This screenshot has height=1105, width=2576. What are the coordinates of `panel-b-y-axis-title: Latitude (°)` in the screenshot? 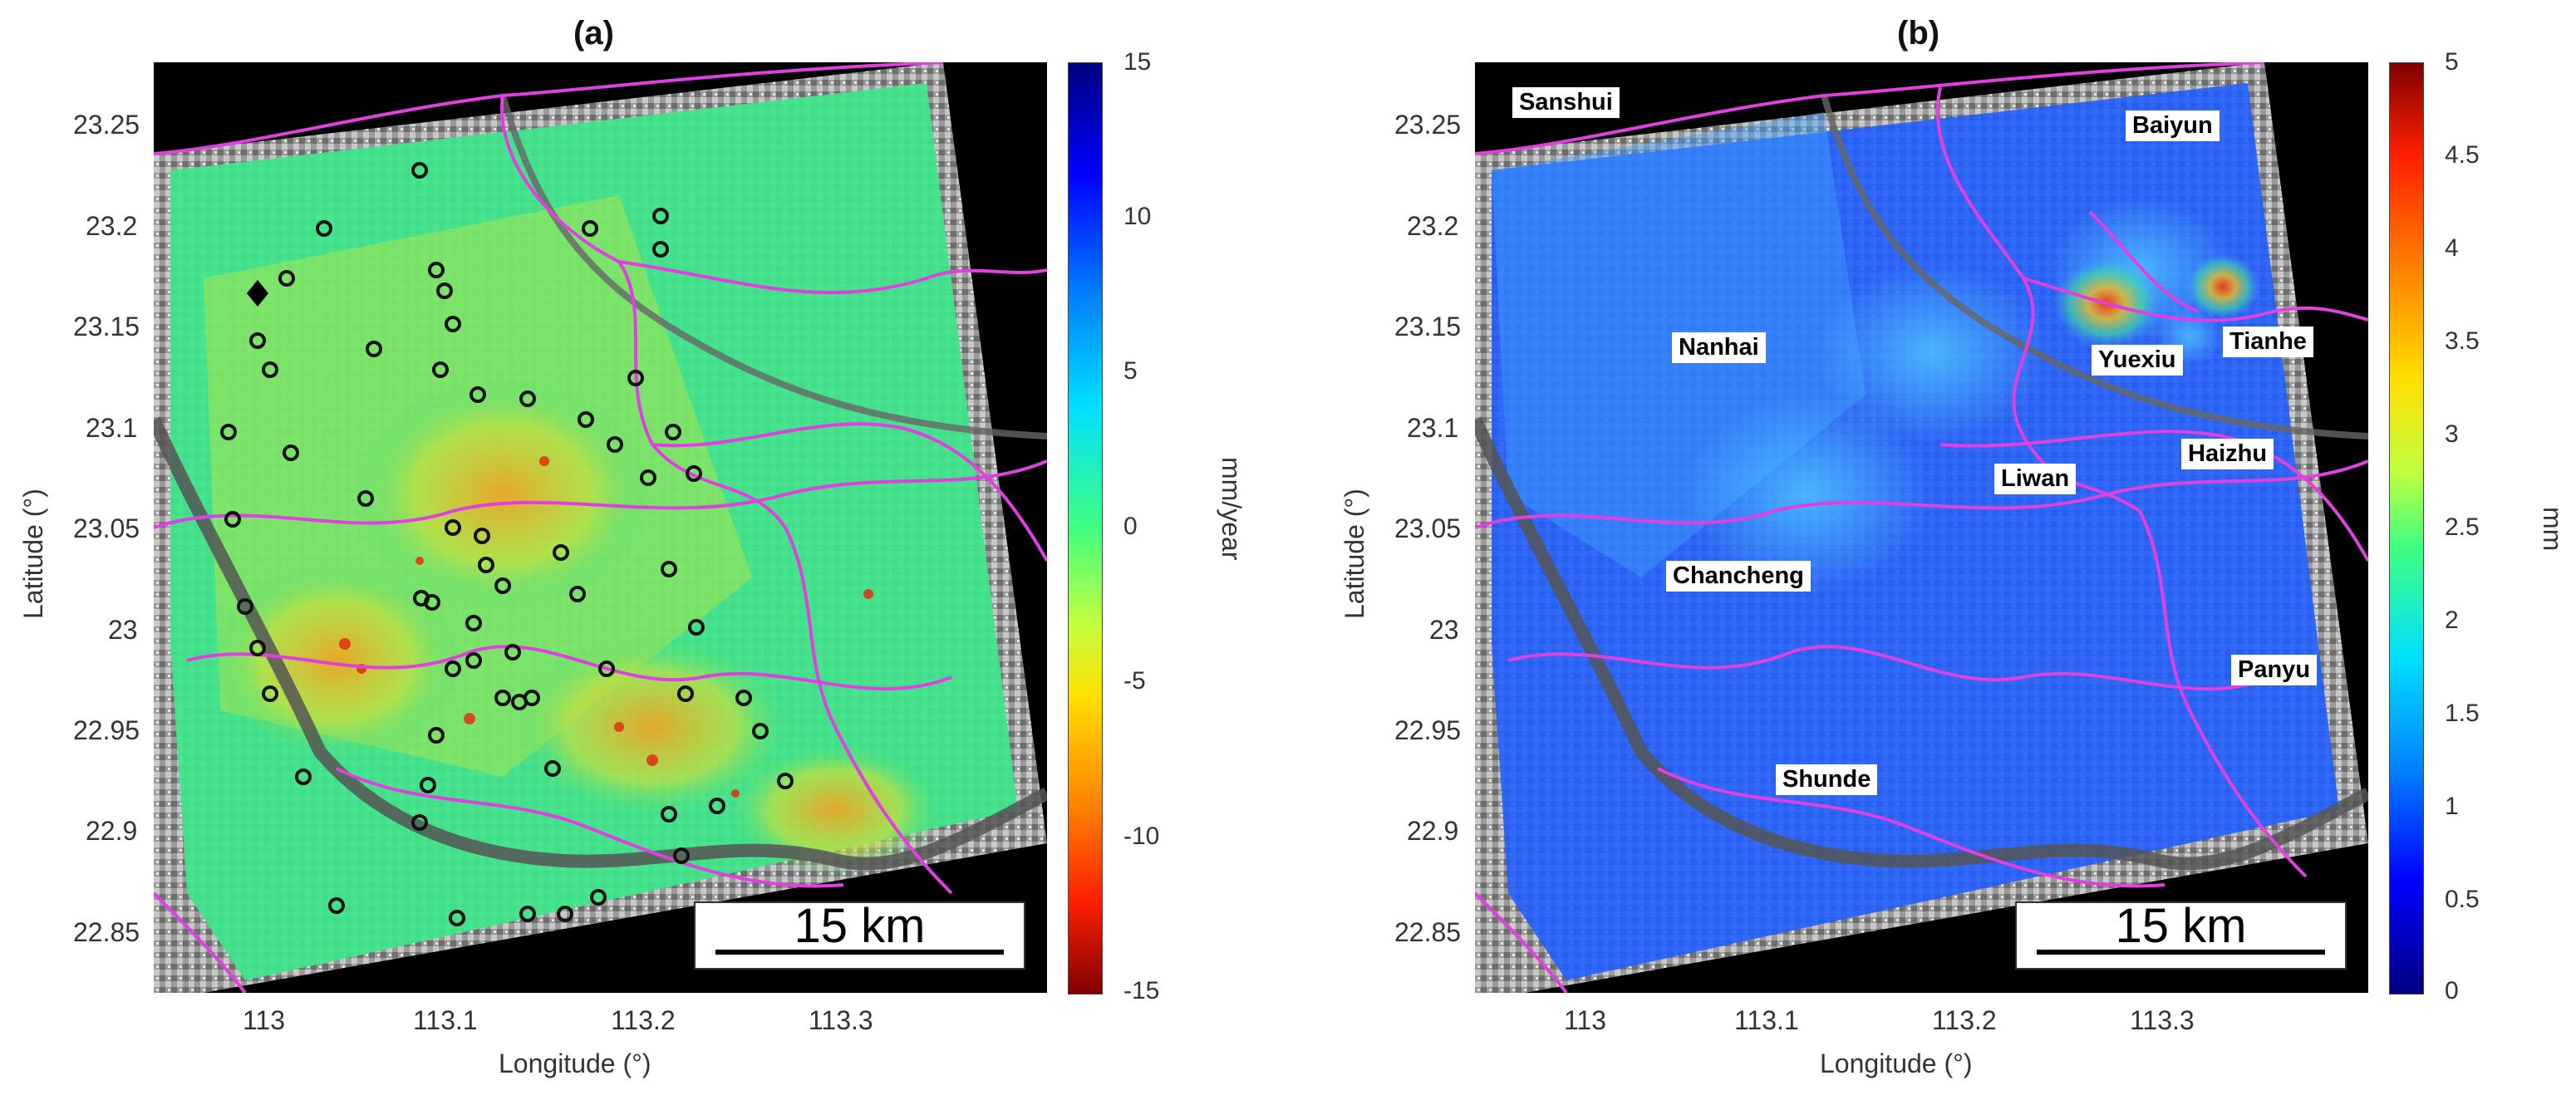 It's located at (1354, 554).